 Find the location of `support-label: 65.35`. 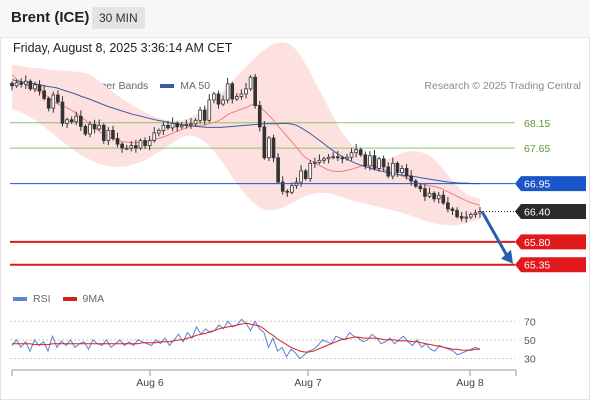

support-label: 65.35 is located at coordinates (537, 266).